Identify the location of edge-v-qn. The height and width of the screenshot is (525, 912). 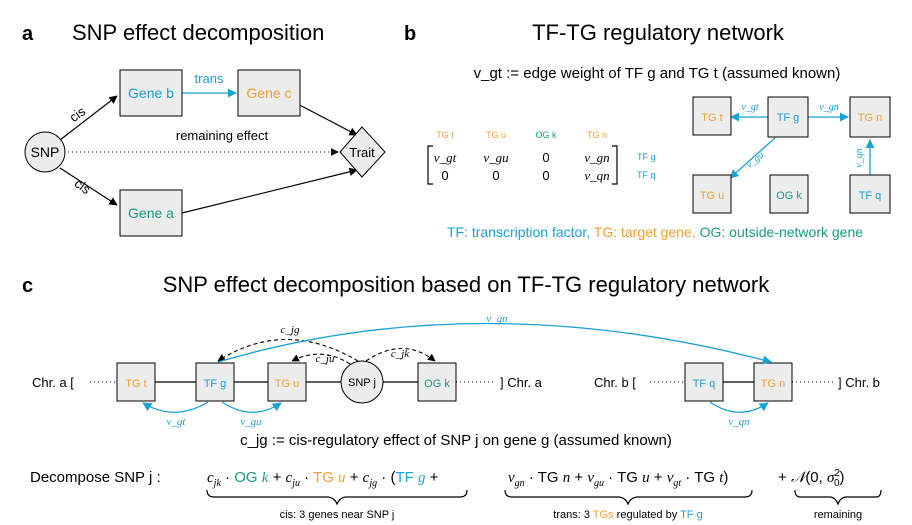
(739, 407).